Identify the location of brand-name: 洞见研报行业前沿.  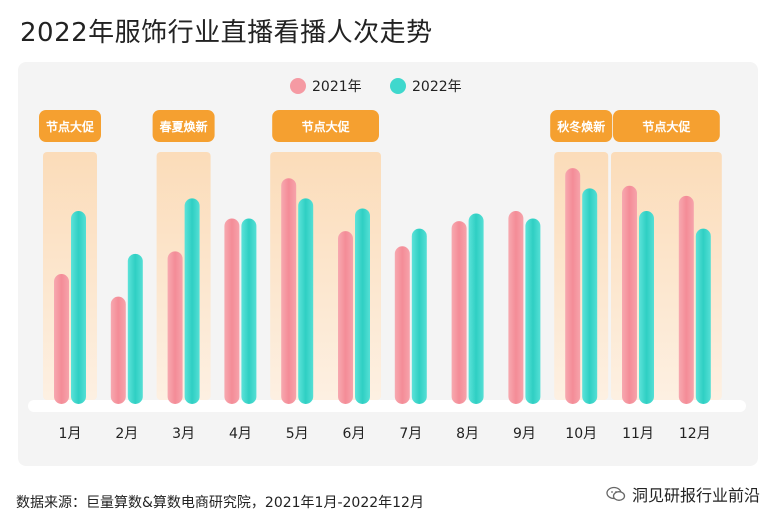
(695, 495).